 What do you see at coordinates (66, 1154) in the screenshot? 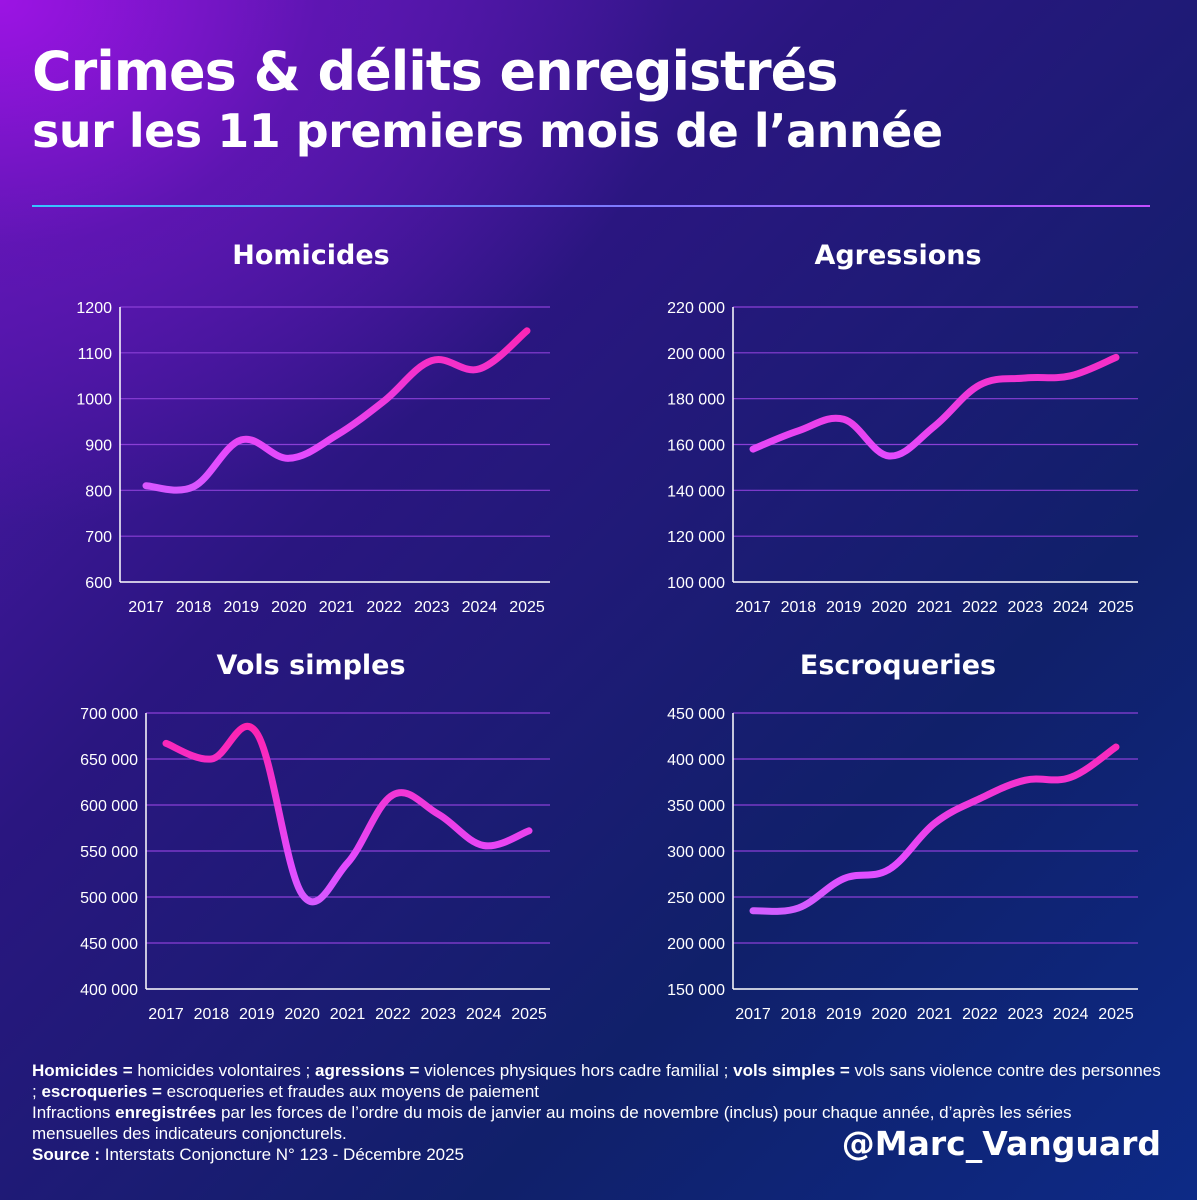
I see `source-label: Source :` at bounding box center [66, 1154].